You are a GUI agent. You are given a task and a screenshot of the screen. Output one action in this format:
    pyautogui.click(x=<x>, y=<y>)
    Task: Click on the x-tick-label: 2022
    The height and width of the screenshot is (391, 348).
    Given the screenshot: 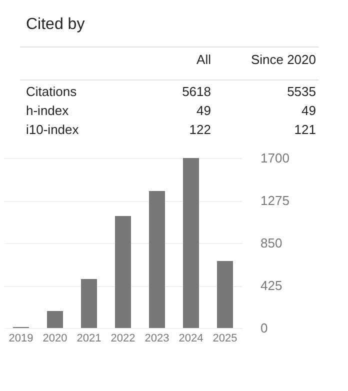 What is the action you would take?
    pyautogui.click(x=123, y=338)
    